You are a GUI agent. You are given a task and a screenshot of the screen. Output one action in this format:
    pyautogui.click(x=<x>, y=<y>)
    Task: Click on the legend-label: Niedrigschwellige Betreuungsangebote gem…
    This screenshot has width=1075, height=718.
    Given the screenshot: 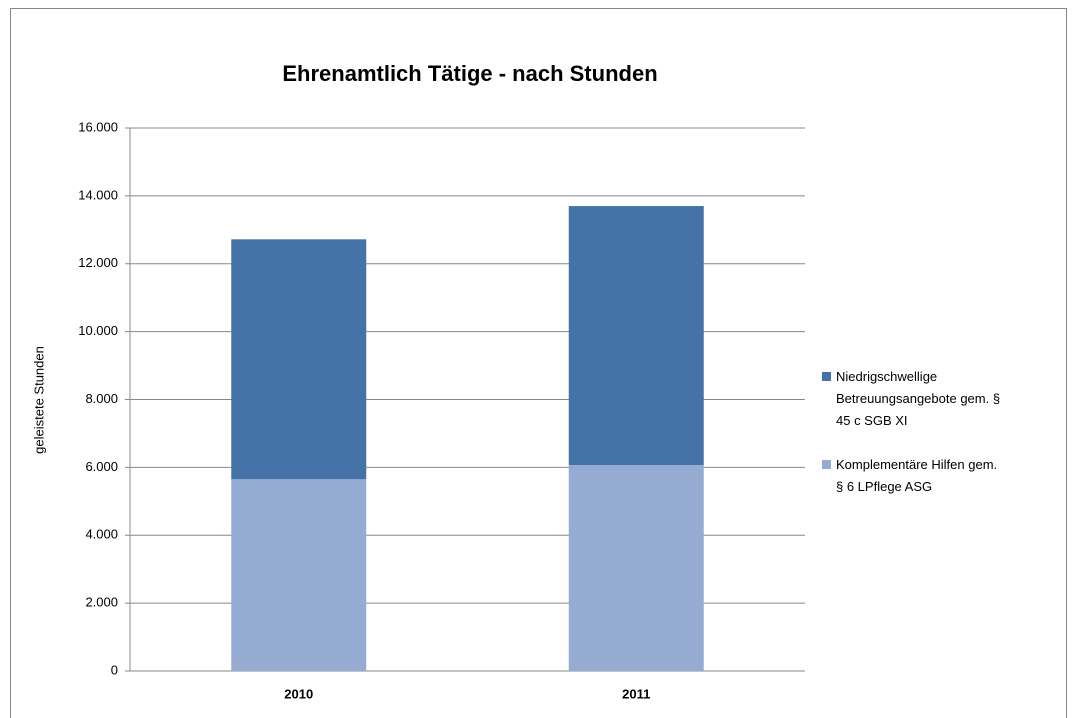 What is the action you would take?
    pyautogui.click(x=918, y=398)
    